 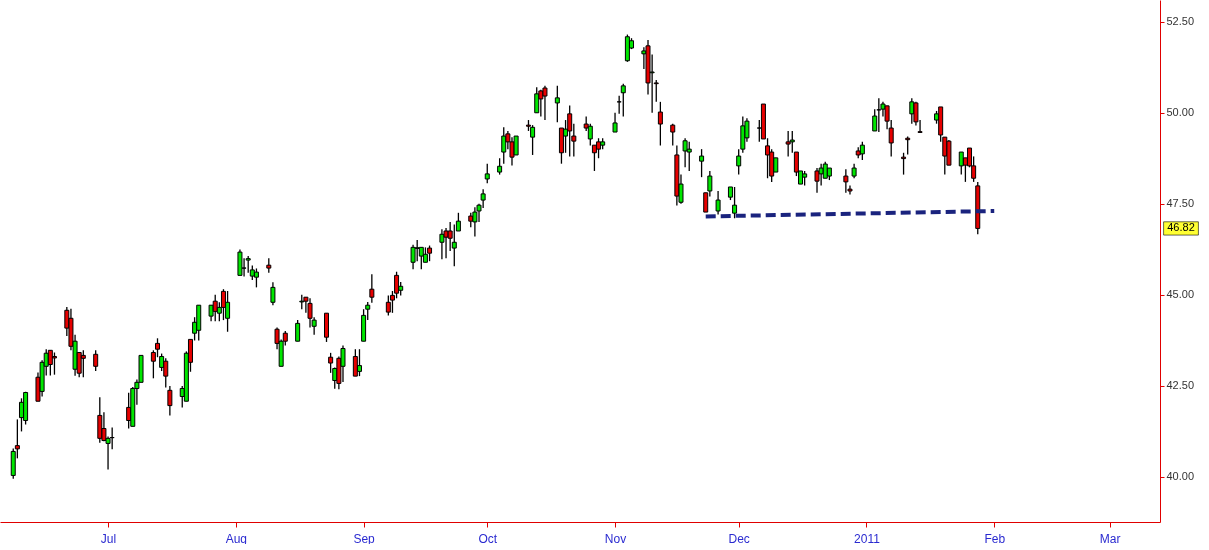 I want to click on y-tick-label: 45.00, so click(x=1180, y=294).